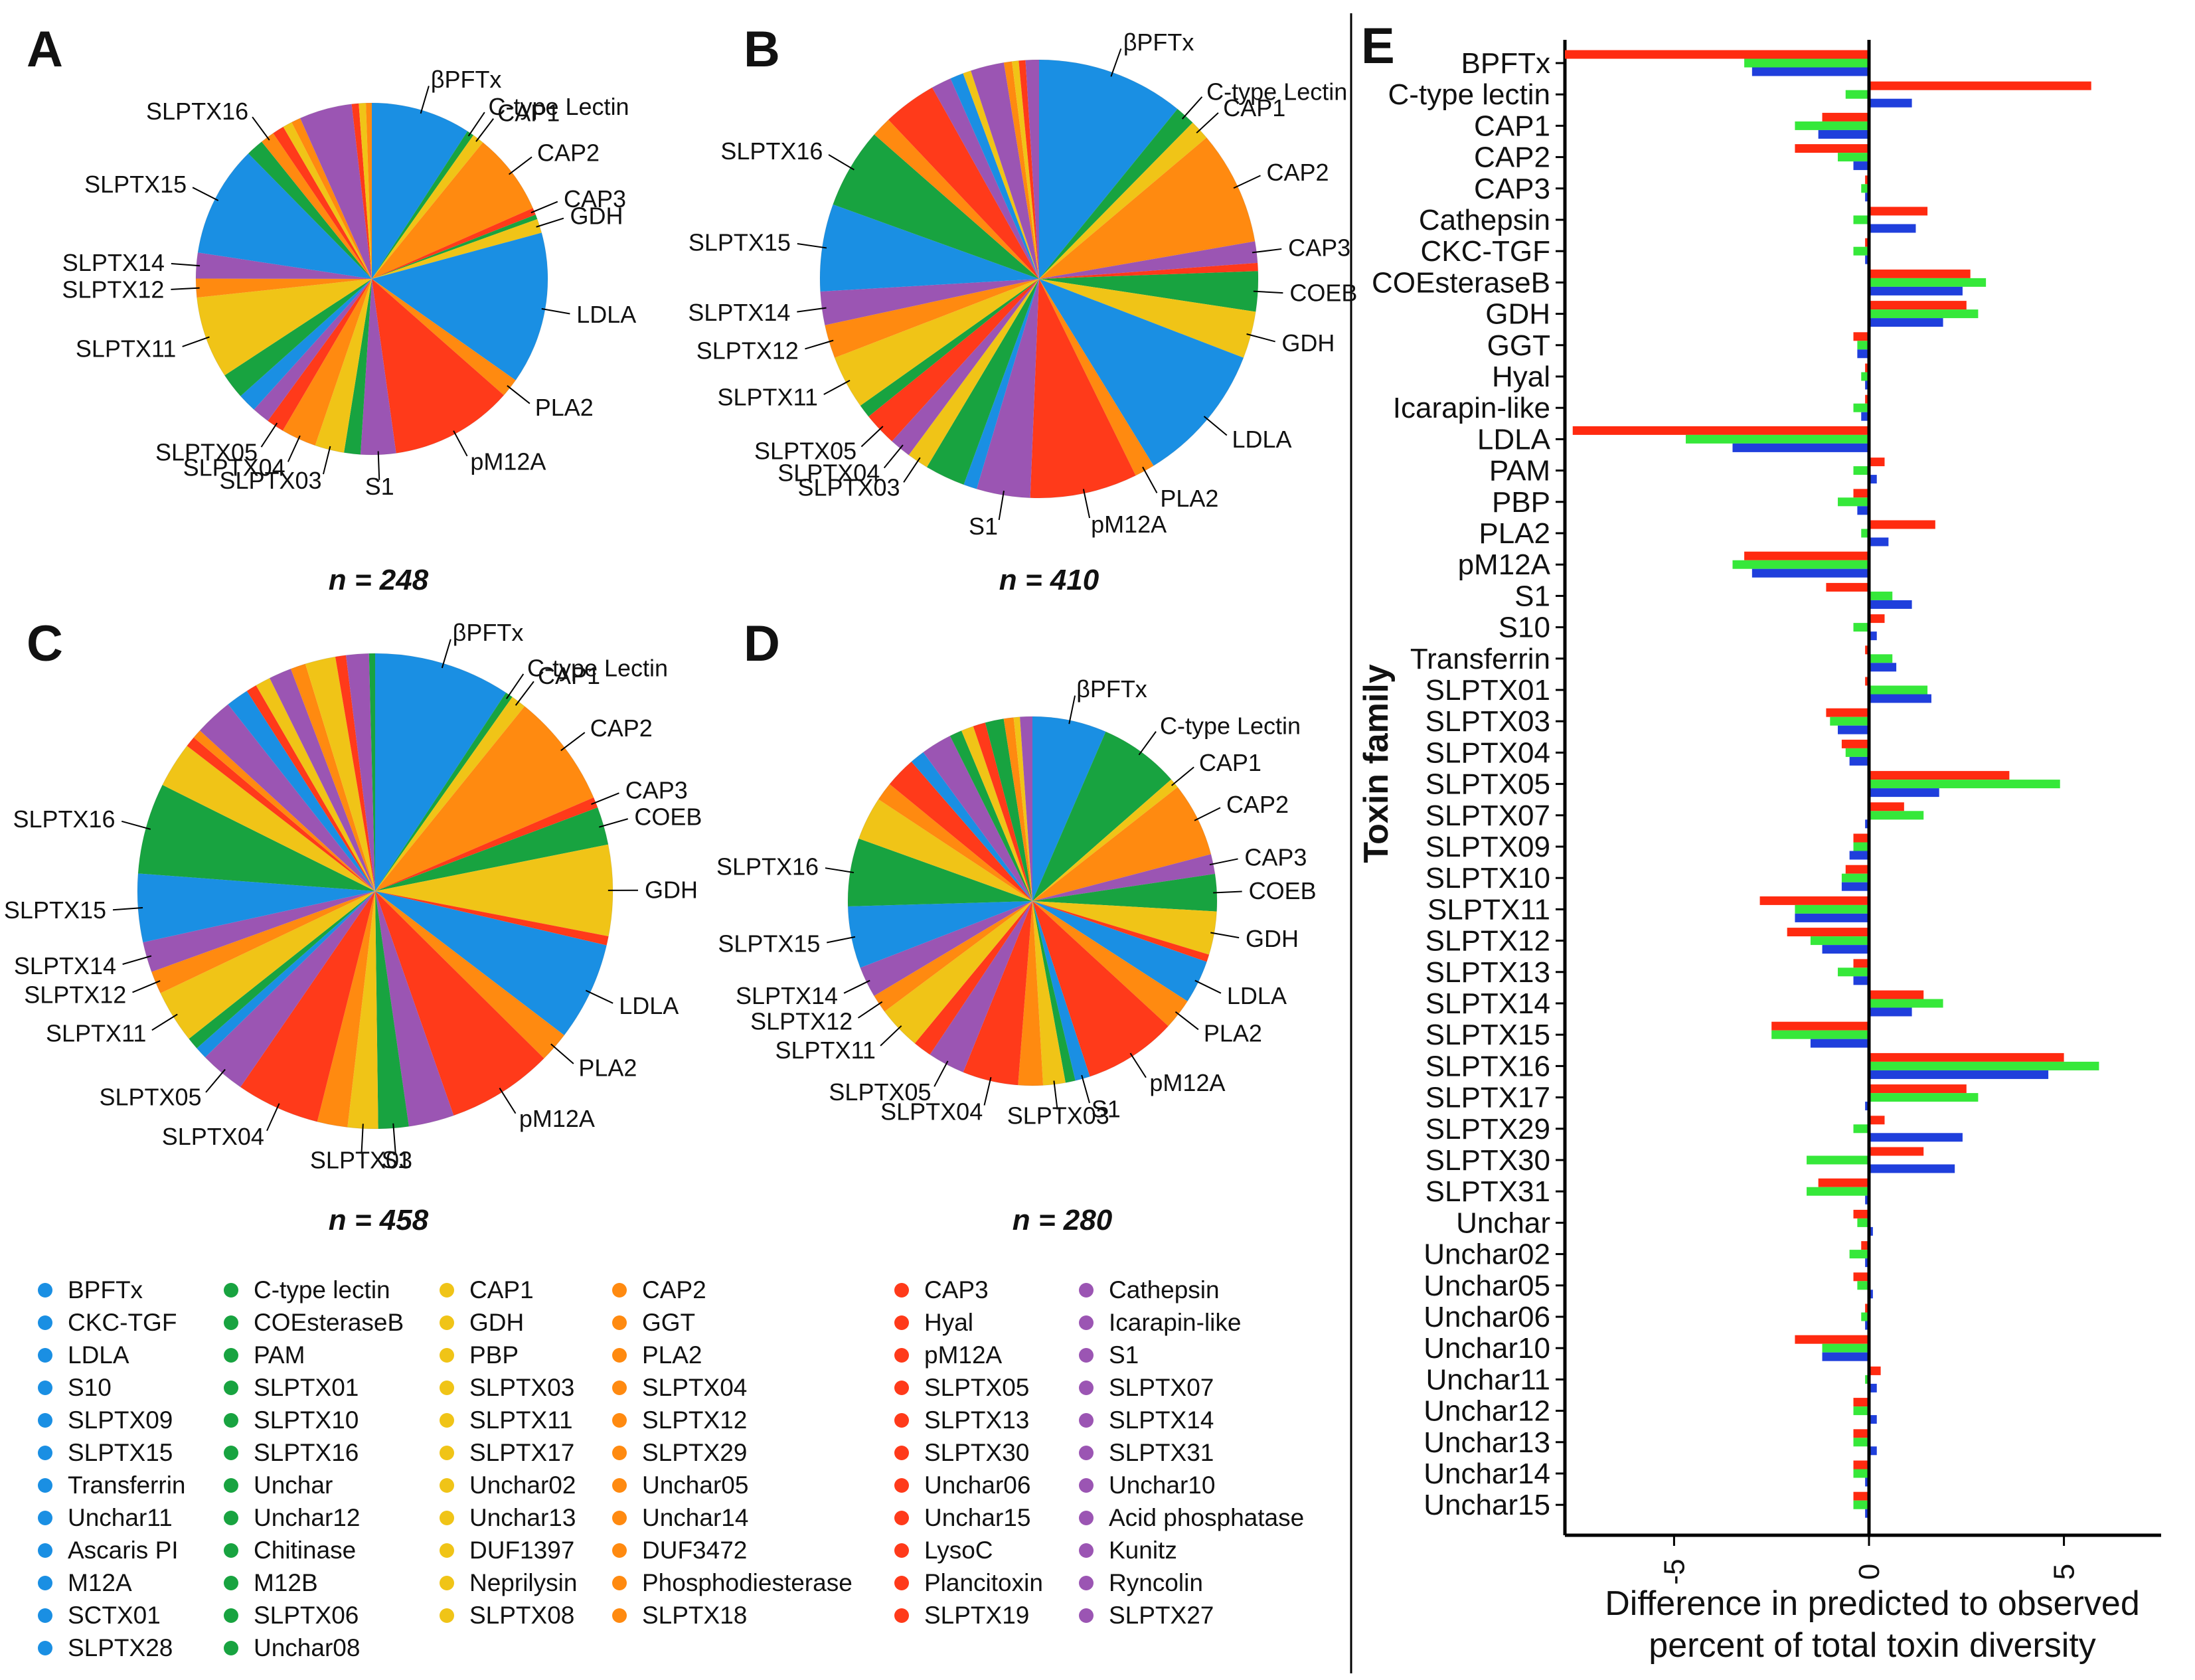 This screenshot has width=2195, height=1680. What do you see at coordinates (1323, 293) in the screenshot?
I see `pie-b-label-coeb: COEB` at bounding box center [1323, 293].